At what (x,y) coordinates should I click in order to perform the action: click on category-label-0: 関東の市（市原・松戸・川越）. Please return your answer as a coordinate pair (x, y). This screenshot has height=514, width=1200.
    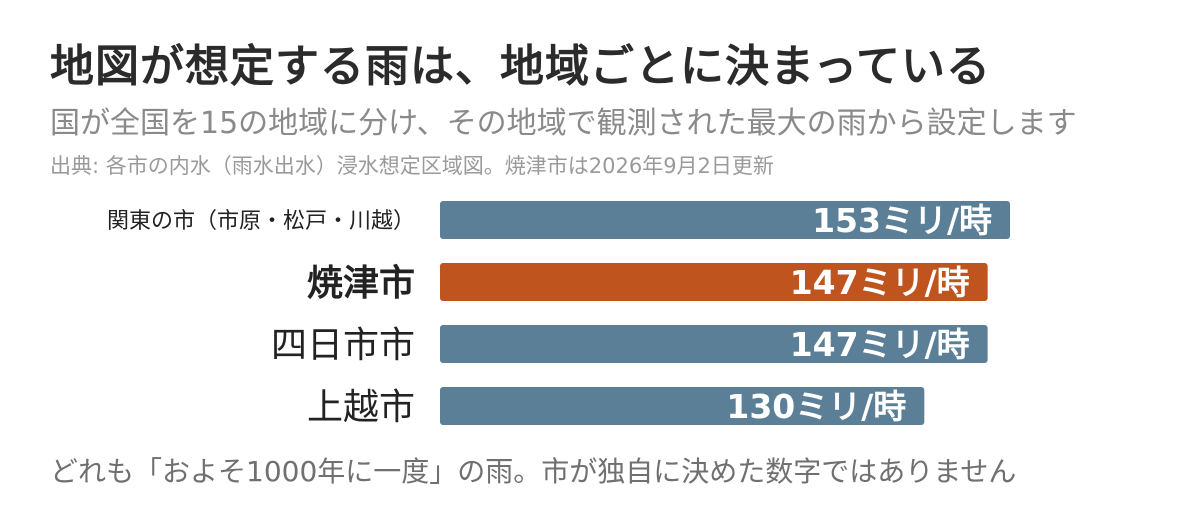
    Looking at the image, I should click on (261, 221).